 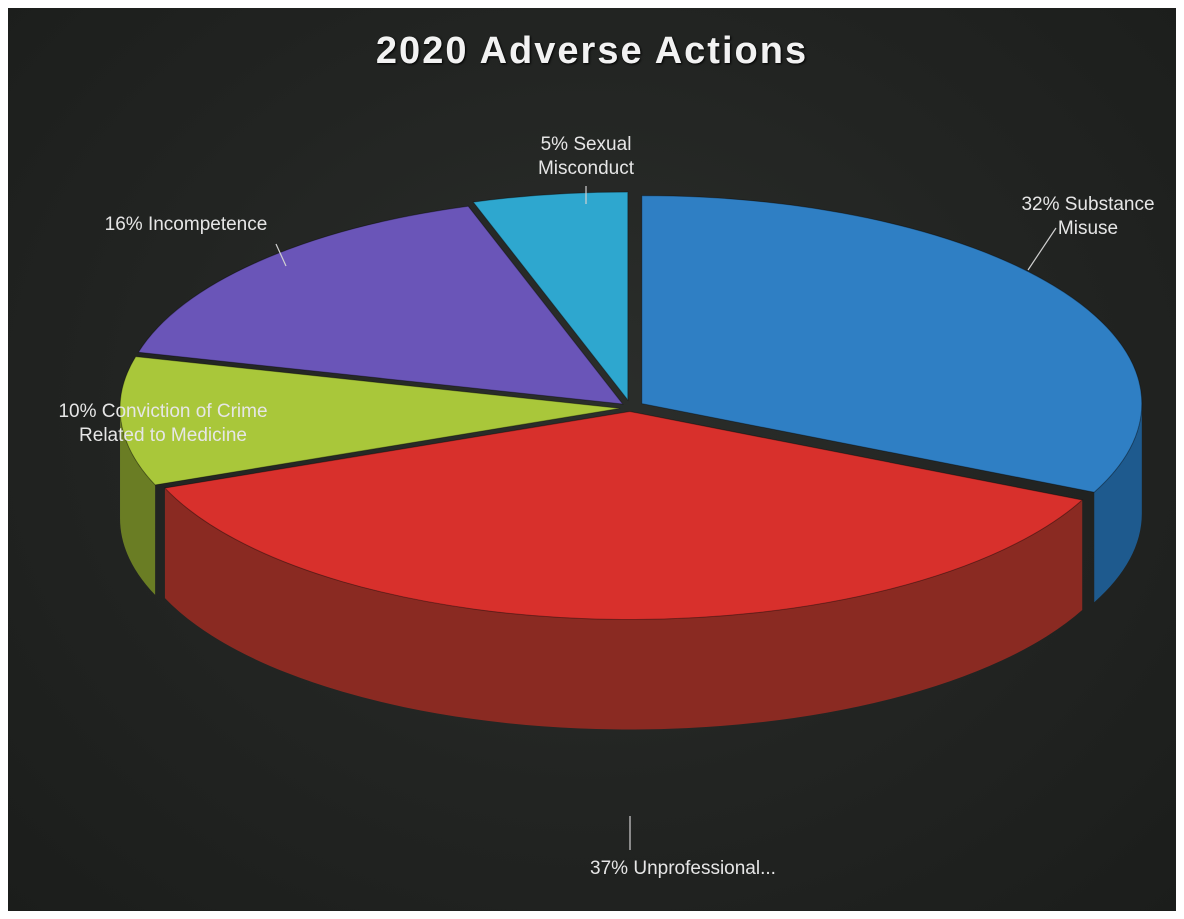 What do you see at coordinates (592, 51) in the screenshot?
I see `chart-title: 2020 Adverse Actions` at bounding box center [592, 51].